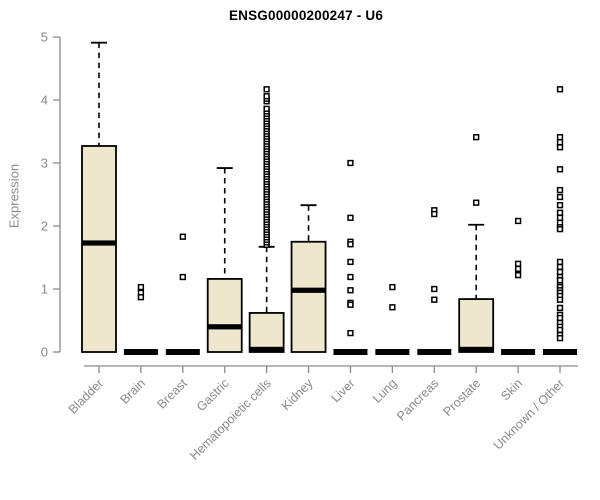 The image size is (600, 500). What do you see at coordinates (306, 15) in the screenshot?
I see `chart-title: ENSG00000200247 - U6` at bounding box center [306, 15].